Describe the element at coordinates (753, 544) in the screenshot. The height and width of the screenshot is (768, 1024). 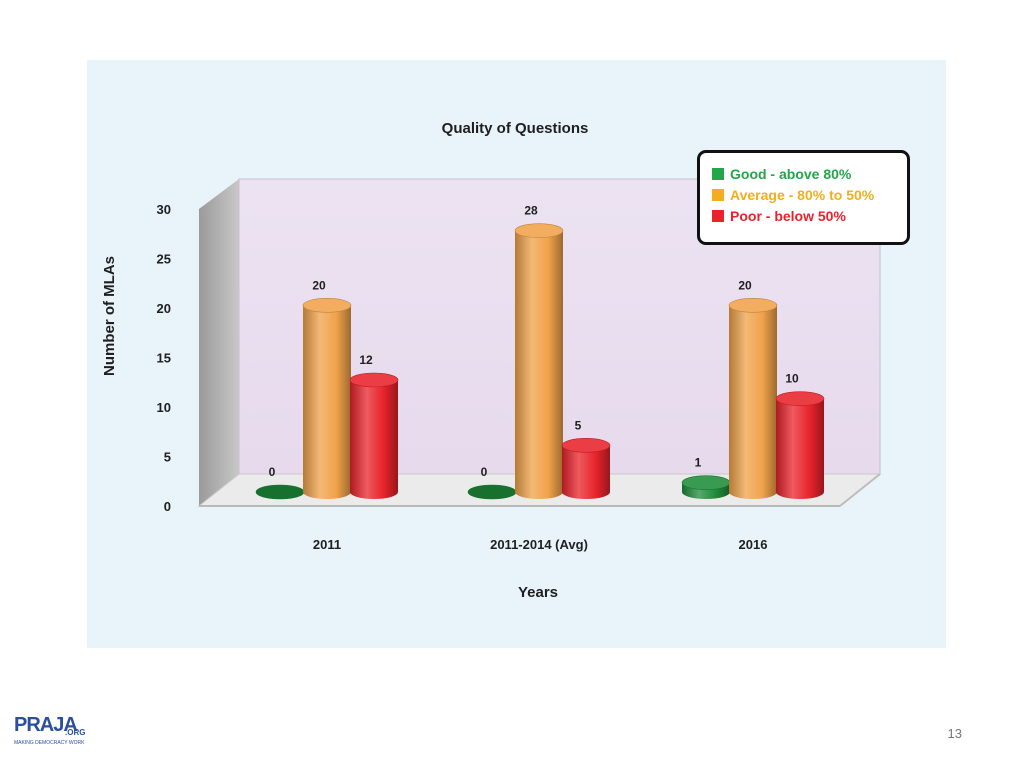
I see `x-tick-label-2: 2016` at that location.